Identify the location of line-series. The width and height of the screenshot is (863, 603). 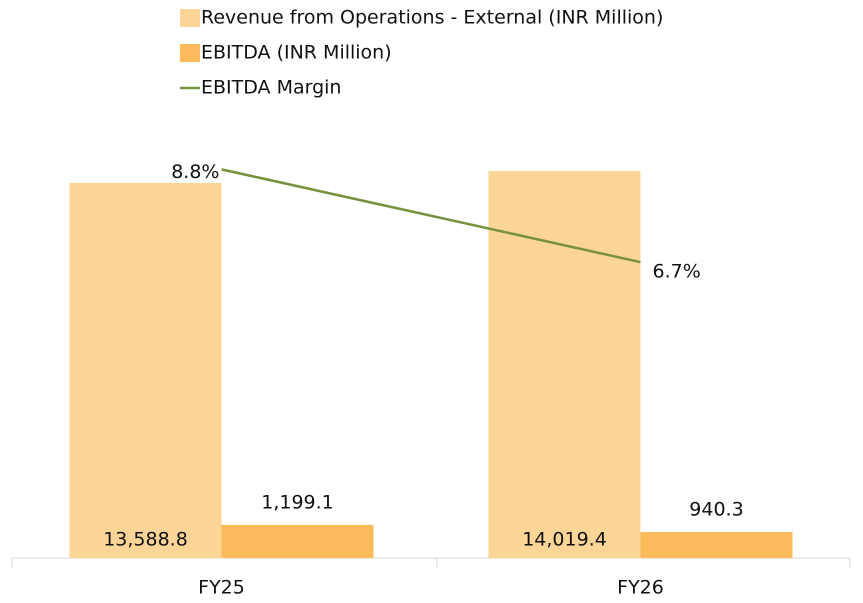
(431, 216).